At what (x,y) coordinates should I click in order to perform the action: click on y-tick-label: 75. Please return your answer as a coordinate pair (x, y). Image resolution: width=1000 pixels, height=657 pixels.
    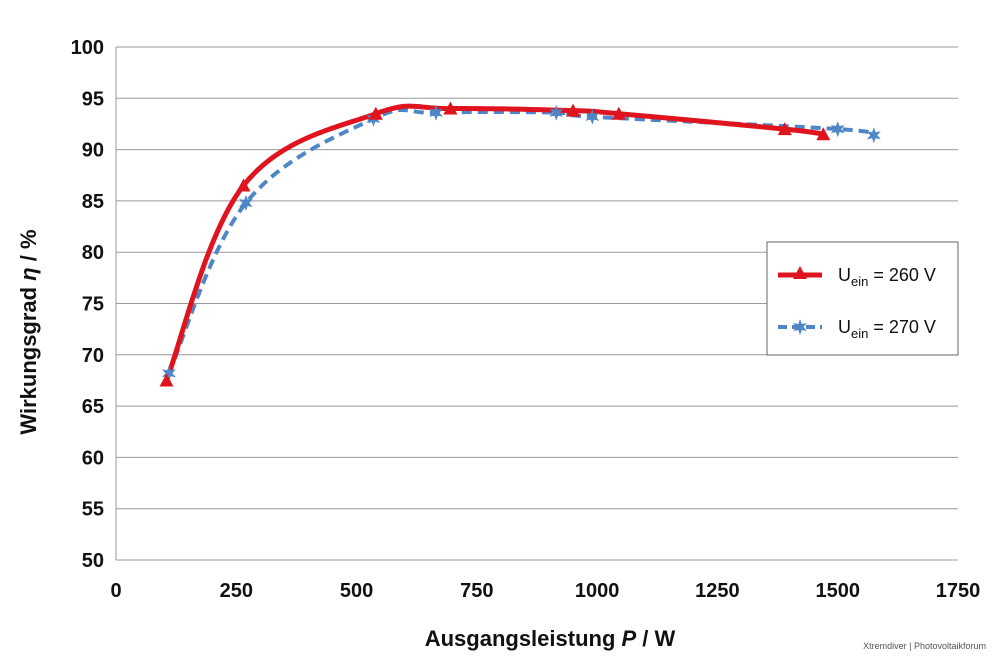
    Looking at the image, I should click on (93, 305).